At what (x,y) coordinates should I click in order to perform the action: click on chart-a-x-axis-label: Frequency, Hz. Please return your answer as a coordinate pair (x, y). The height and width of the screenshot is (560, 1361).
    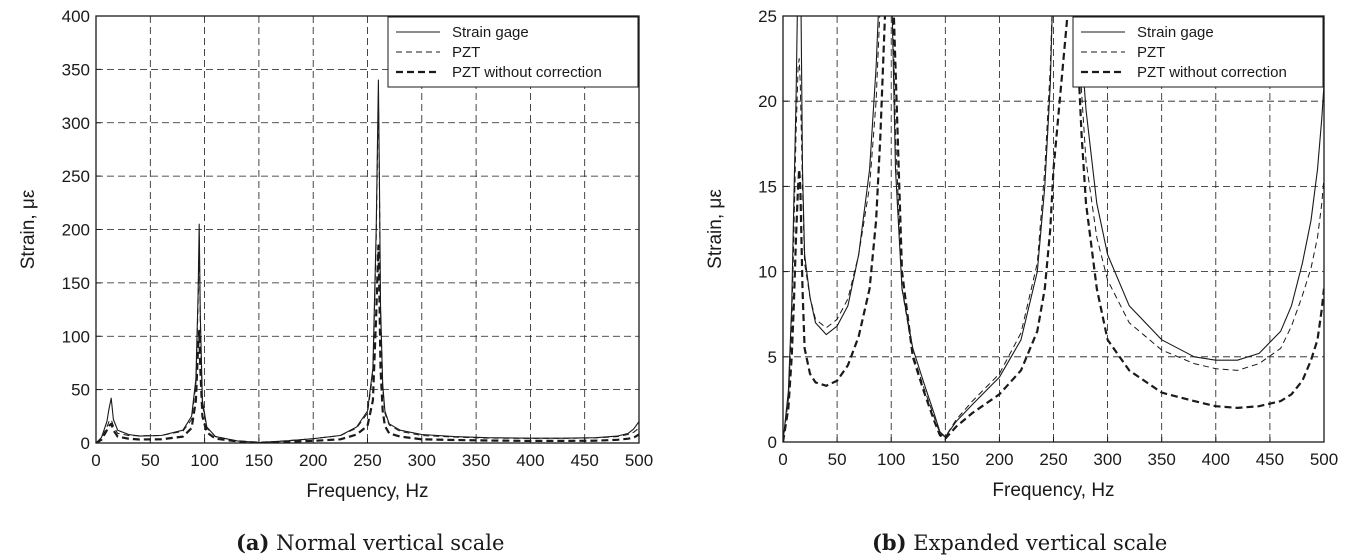
    Looking at the image, I should click on (367, 491).